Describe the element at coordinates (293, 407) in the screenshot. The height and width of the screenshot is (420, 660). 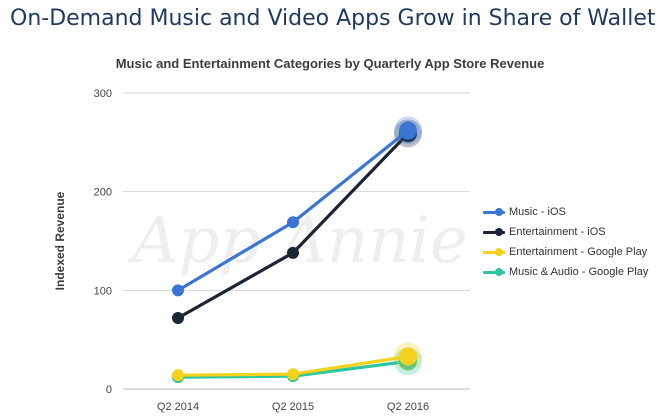
I see `x-tick-label: Q2 2015` at that location.